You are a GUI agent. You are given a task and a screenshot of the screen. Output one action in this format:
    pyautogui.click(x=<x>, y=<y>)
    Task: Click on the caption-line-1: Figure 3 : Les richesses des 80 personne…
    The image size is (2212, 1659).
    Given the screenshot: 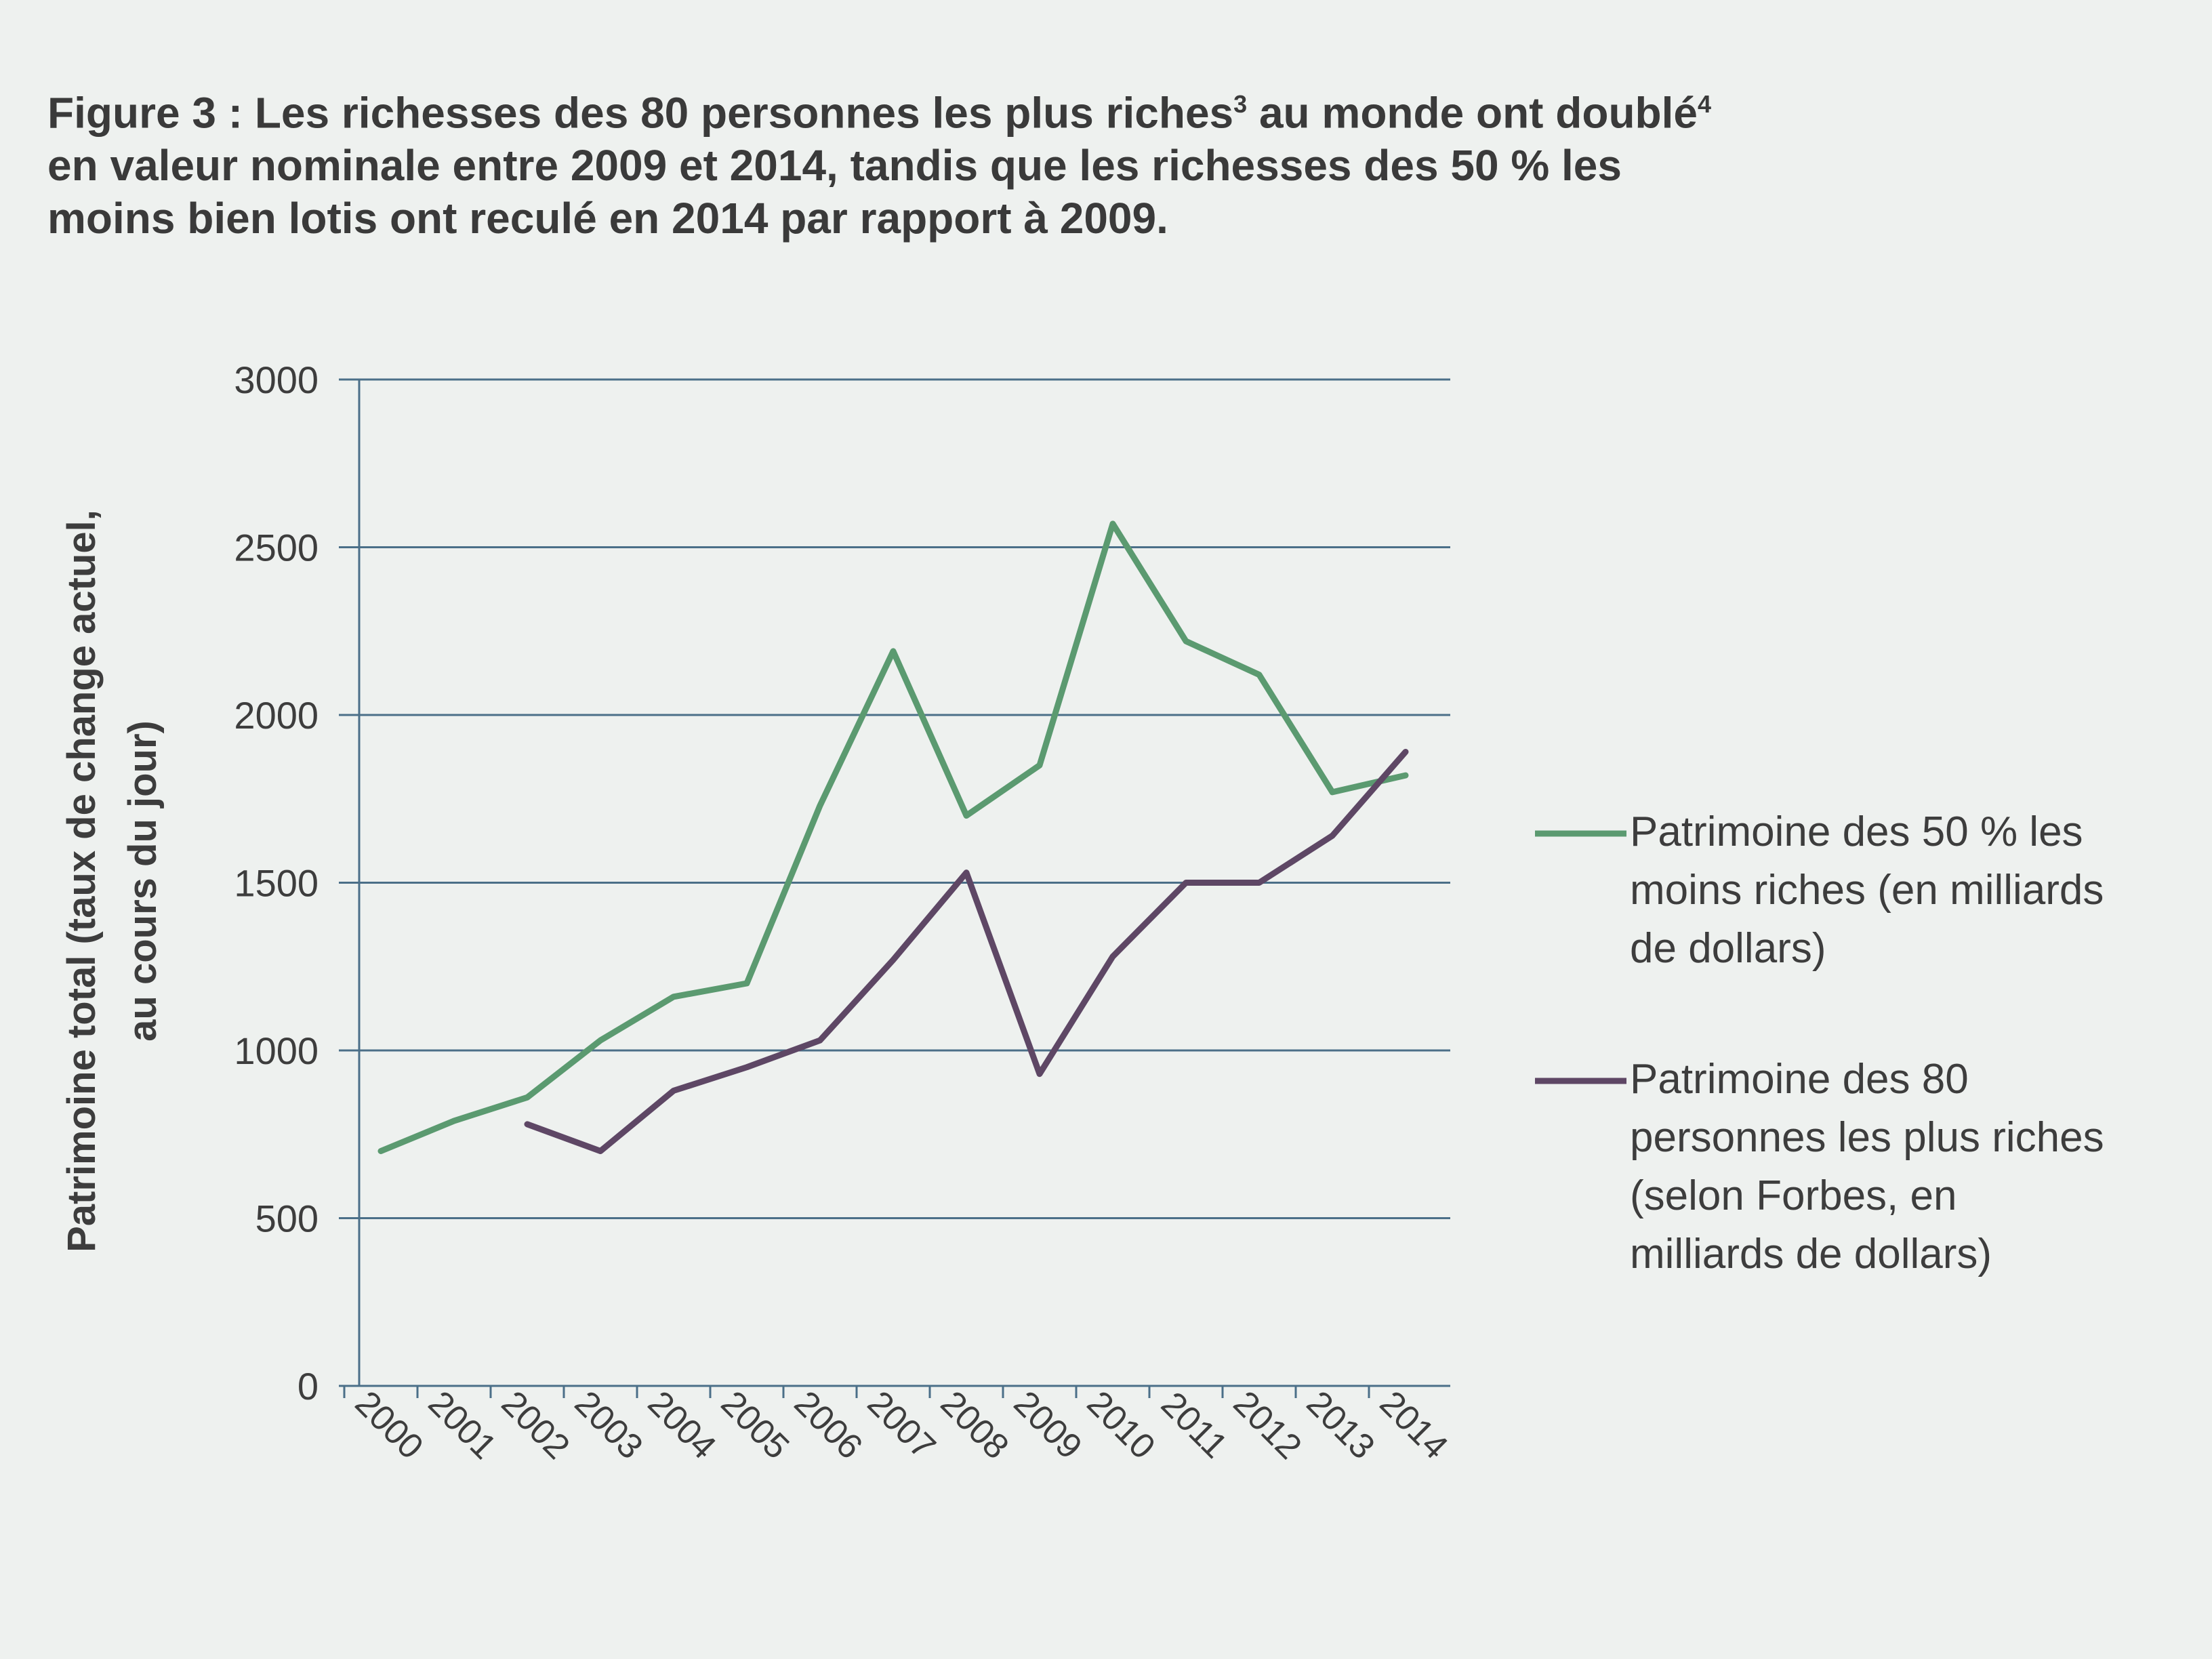 What is the action you would take?
    pyautogui.click(x=1030, y=108)
    